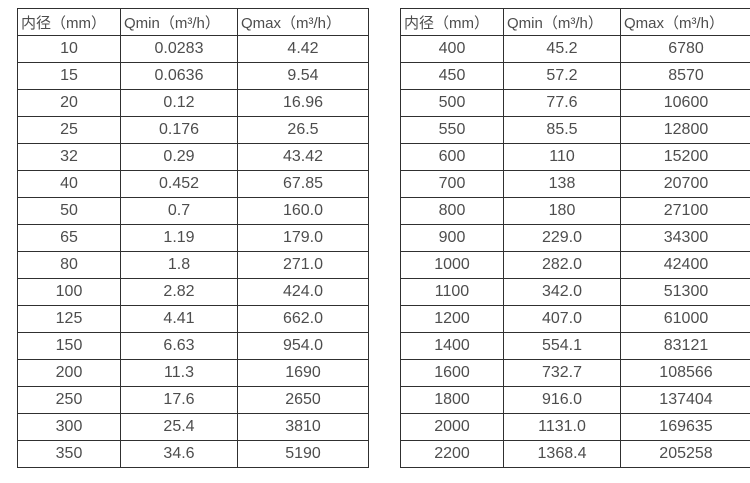  Describe the element at coordinates (685, 103) in the screenshot. I see `table-cell: 10600` at that location.